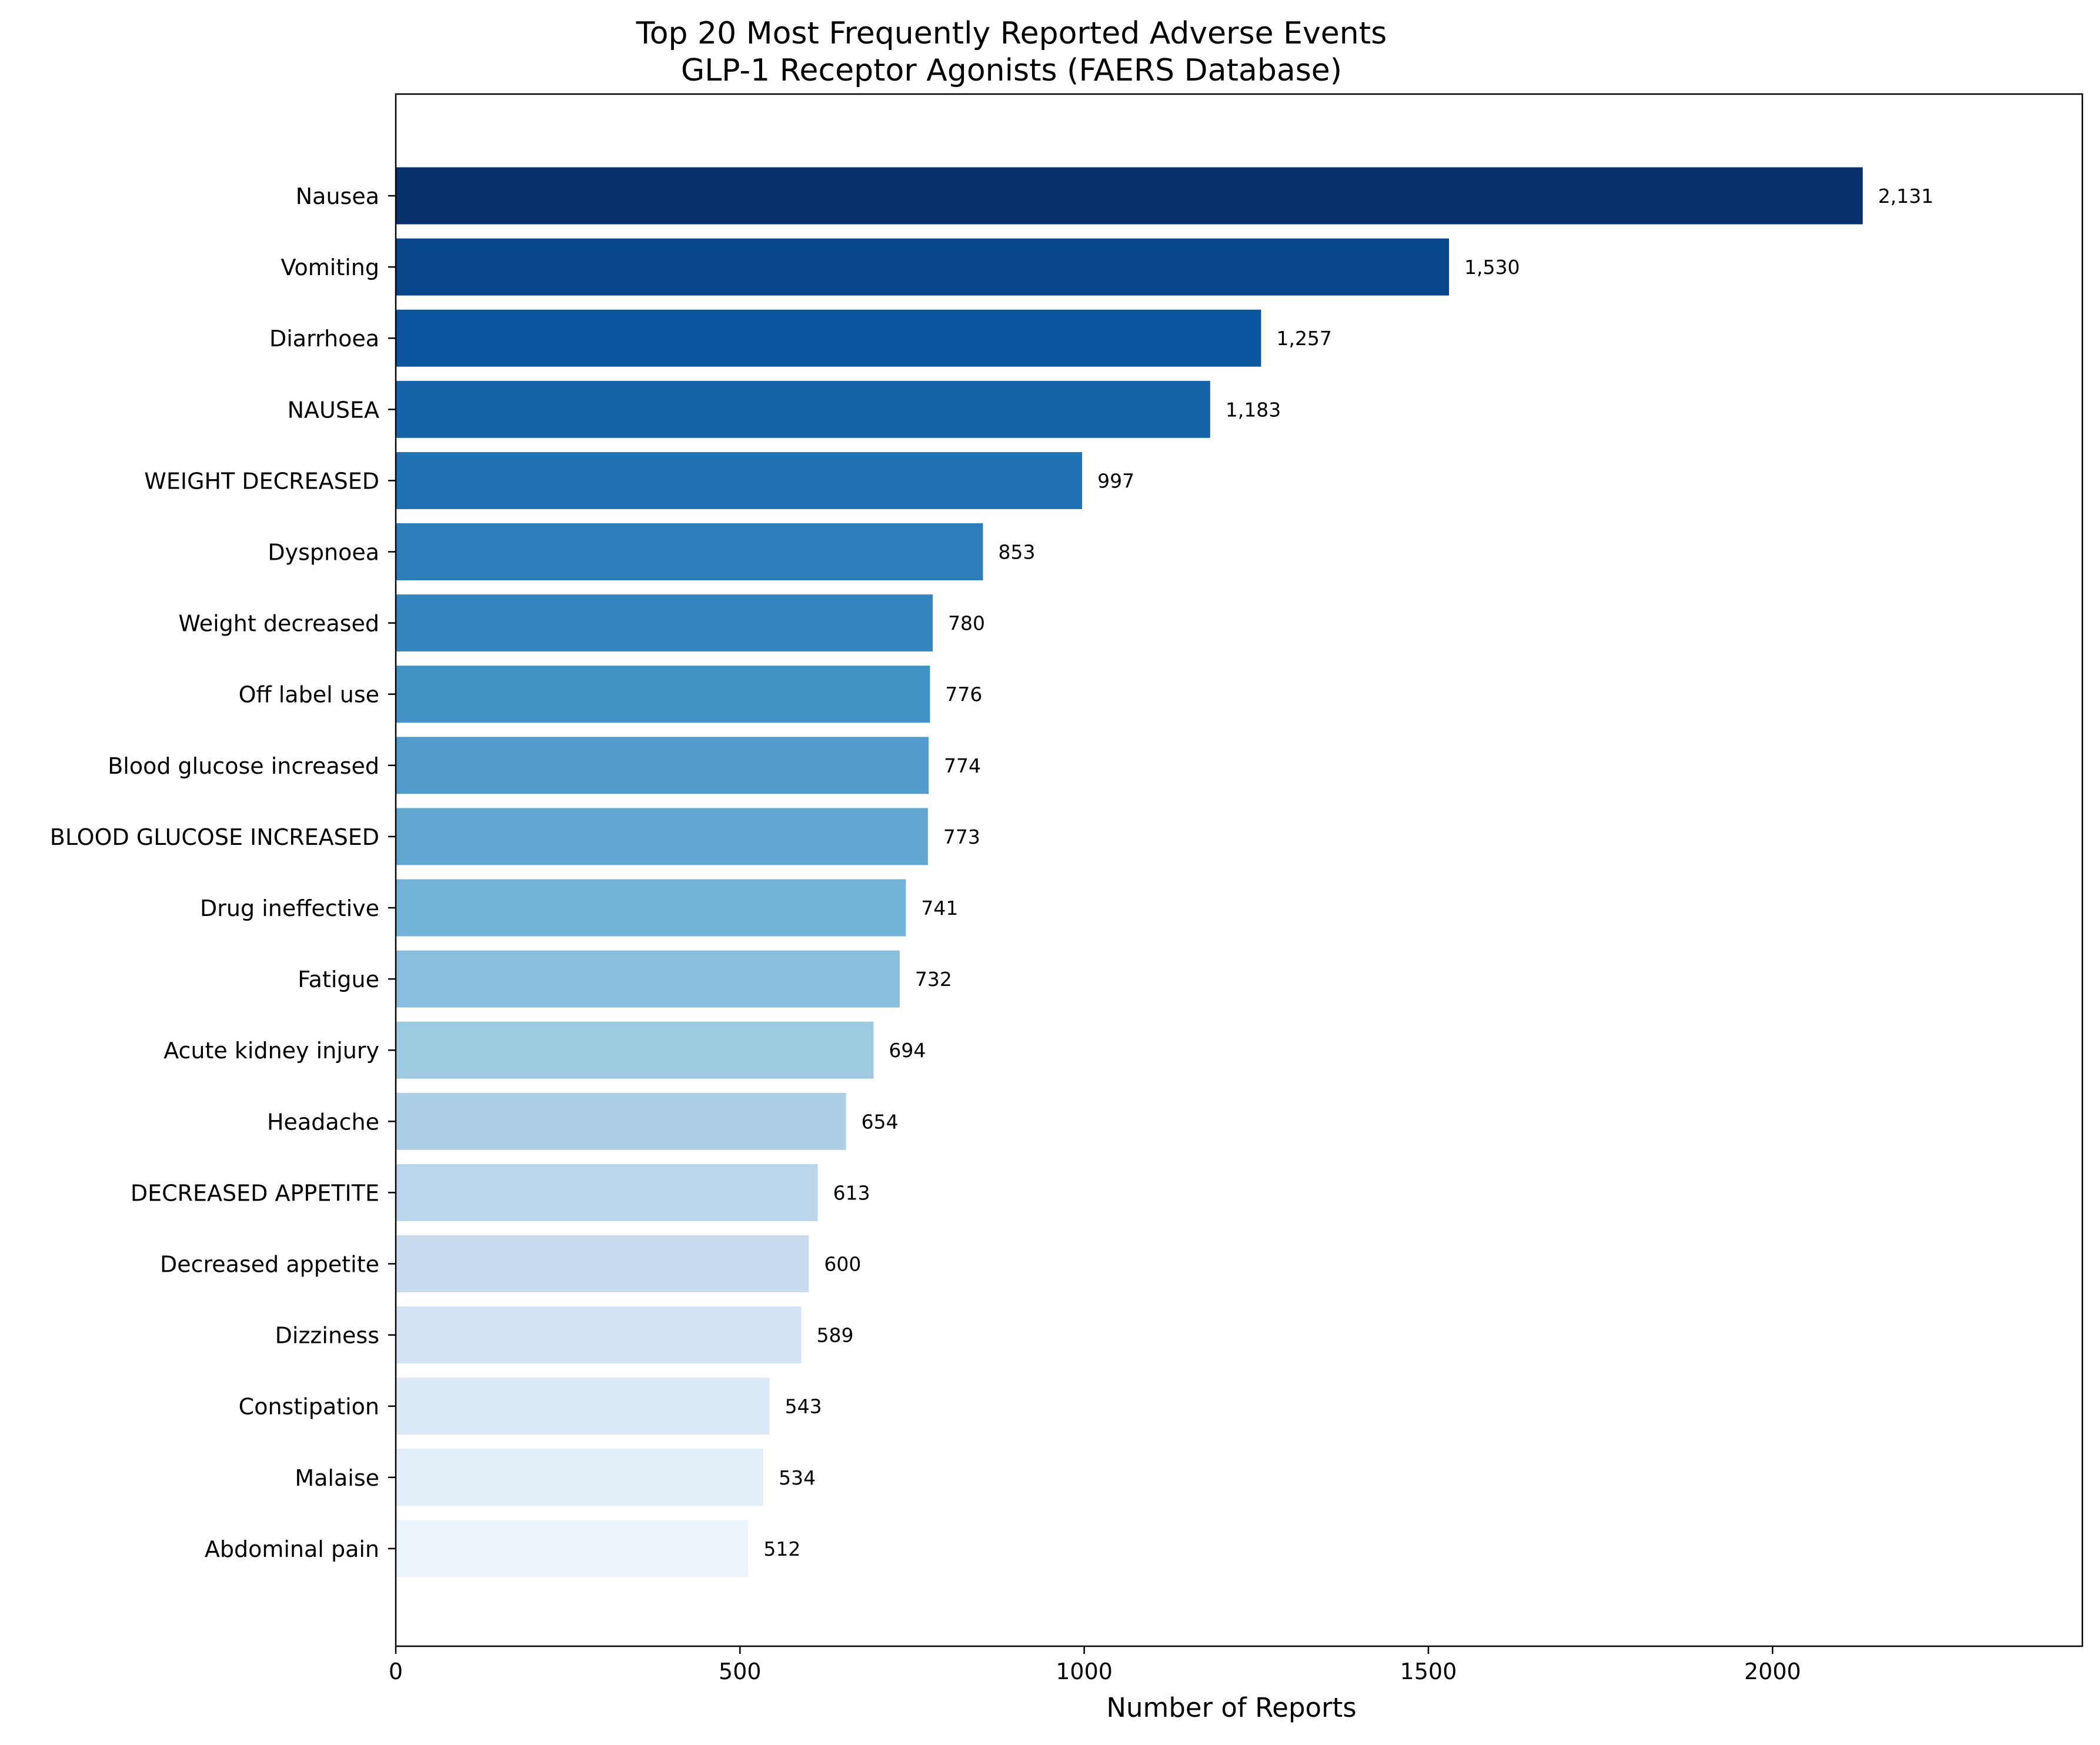 This screenshot has width=2100, height=1745. Describe the element at coordinates (269, 1265) in the screenshot. I see `y-tick-label: Decreased appetite` at that location.